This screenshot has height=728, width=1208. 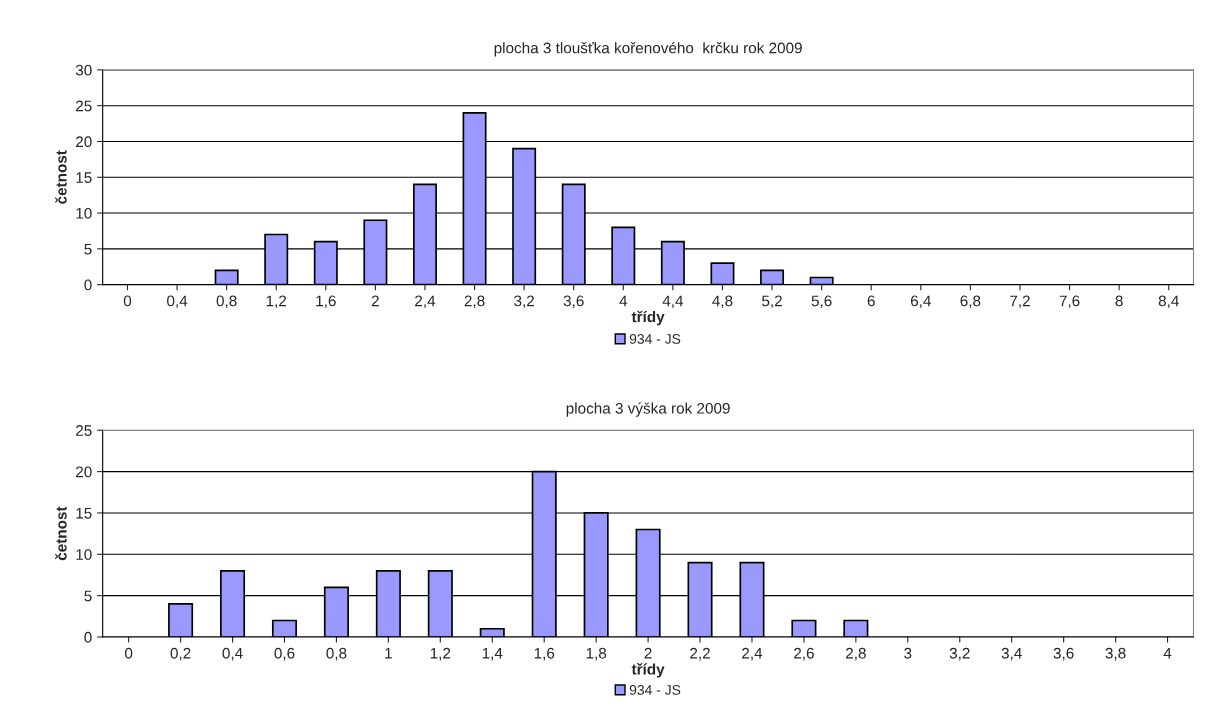 What do you see at coordinates (1020, 302) in the screenshot?
I see `x-tick-label: 7,2` at bounding box center [1020, 302].